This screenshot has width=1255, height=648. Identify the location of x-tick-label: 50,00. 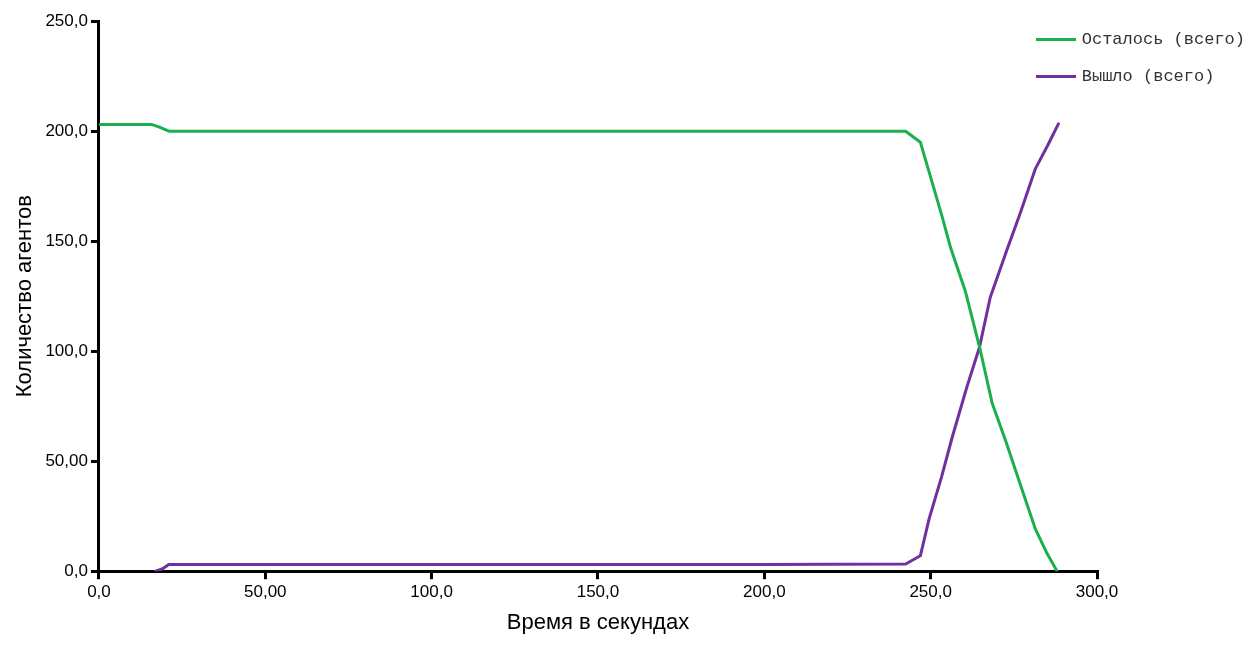
(265, 592).